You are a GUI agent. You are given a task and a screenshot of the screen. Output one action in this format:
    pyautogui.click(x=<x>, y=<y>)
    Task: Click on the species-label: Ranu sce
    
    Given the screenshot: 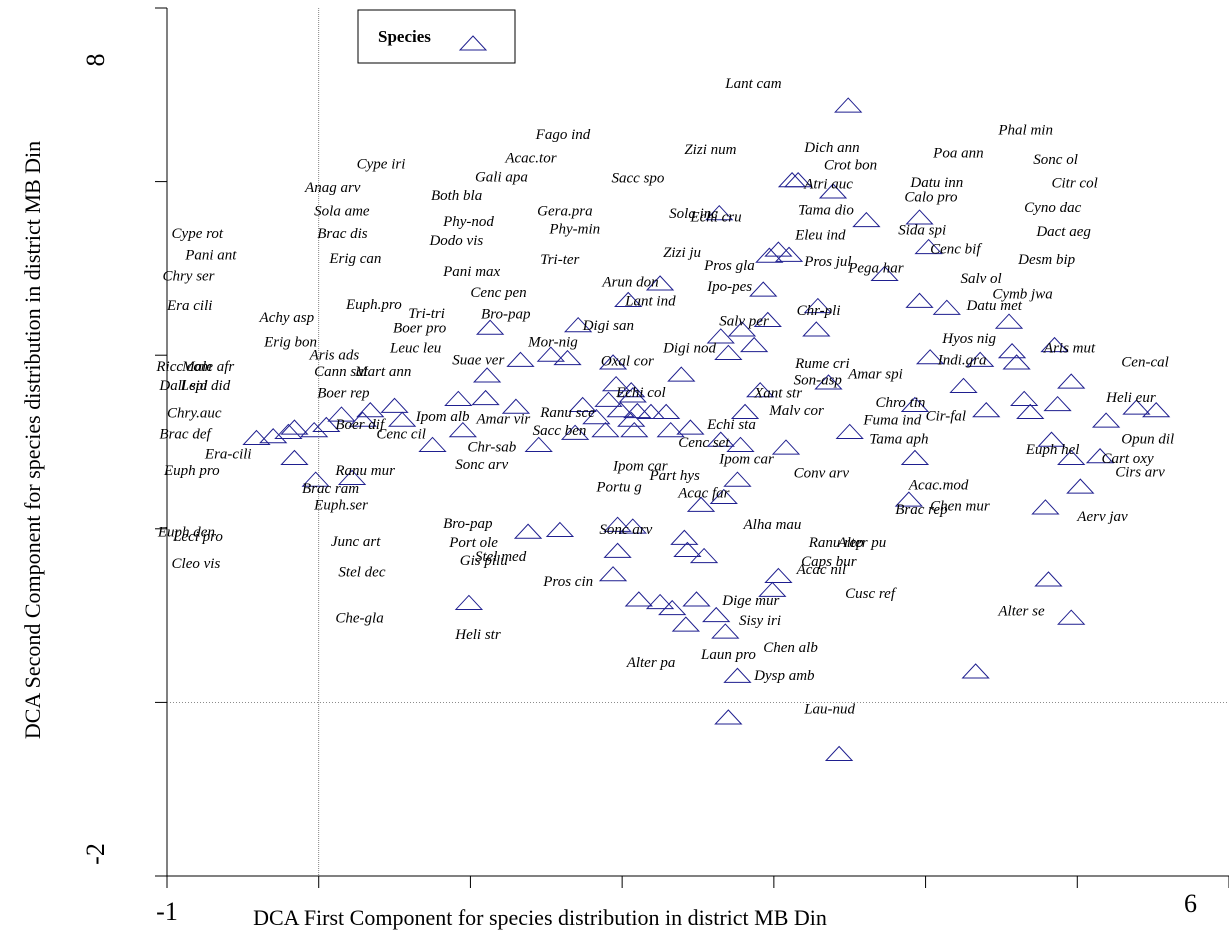 What is the action you would take?
    pyautogui.click(x=567, y=413)
    